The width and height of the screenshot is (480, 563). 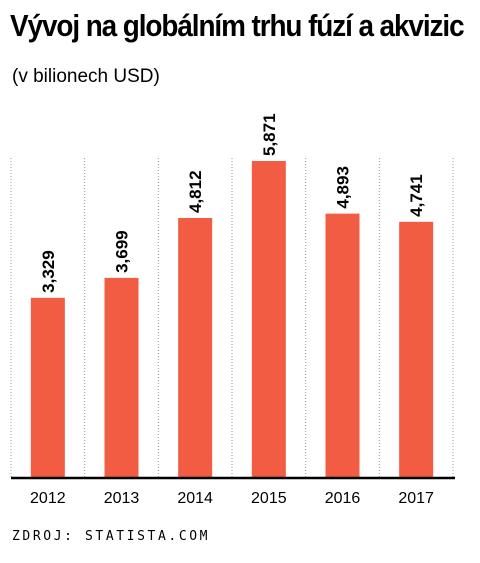 What do you see at coordinates (416, 195) in the screenshot?
I see `data-label-2017: 4,741` at bounding box center [416, 195].